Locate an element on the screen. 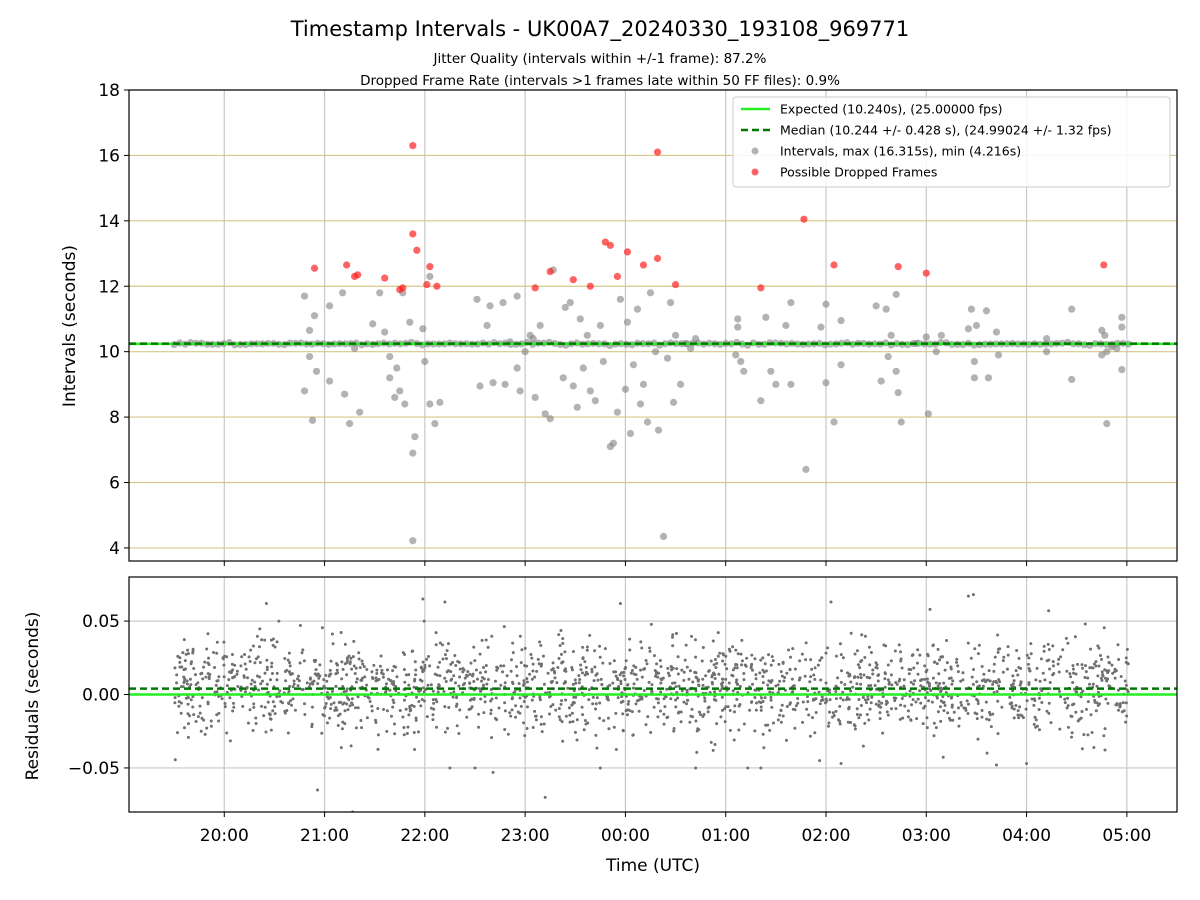 Image resolution: width=1200 pixels, height=900 pixels. legend-box is located at coordinates (951, 142).